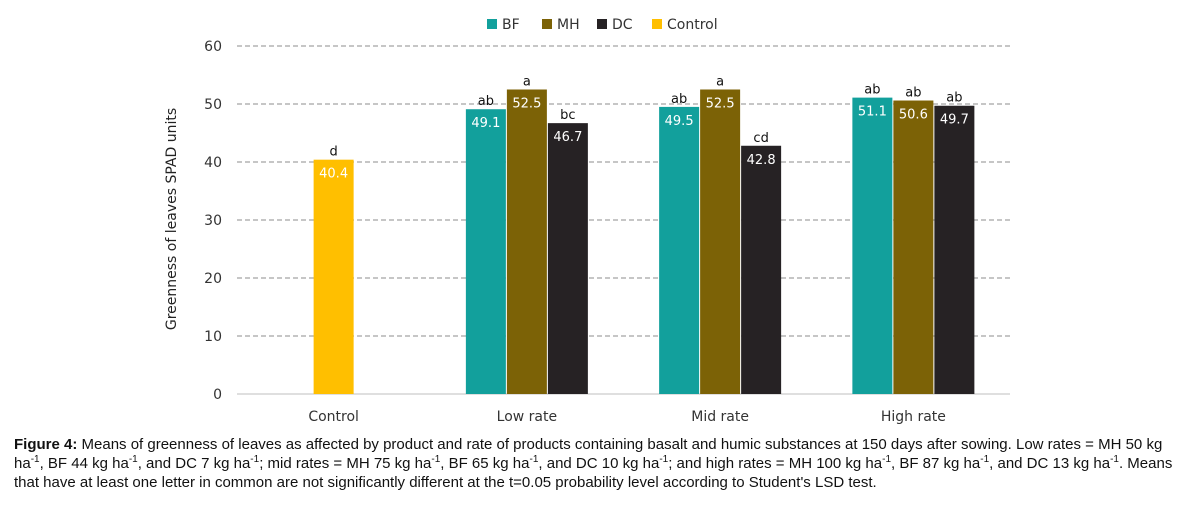 This screenshot has width=1182, height=505. I want to click on legend-label: BF, so click(511, 25).